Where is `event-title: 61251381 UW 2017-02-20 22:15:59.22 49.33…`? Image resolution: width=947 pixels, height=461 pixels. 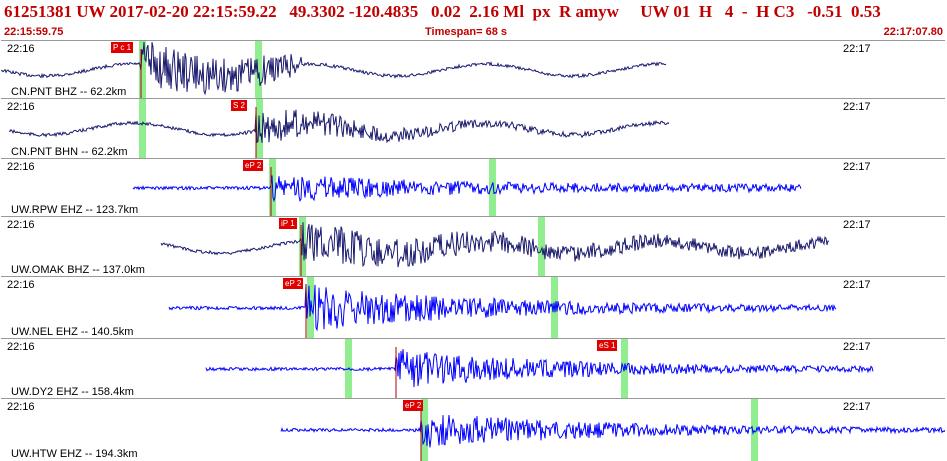 event-title: 61251381 UW 2017-02-20 22:15:59.22 49.33… is located at coordinates (442, 11).